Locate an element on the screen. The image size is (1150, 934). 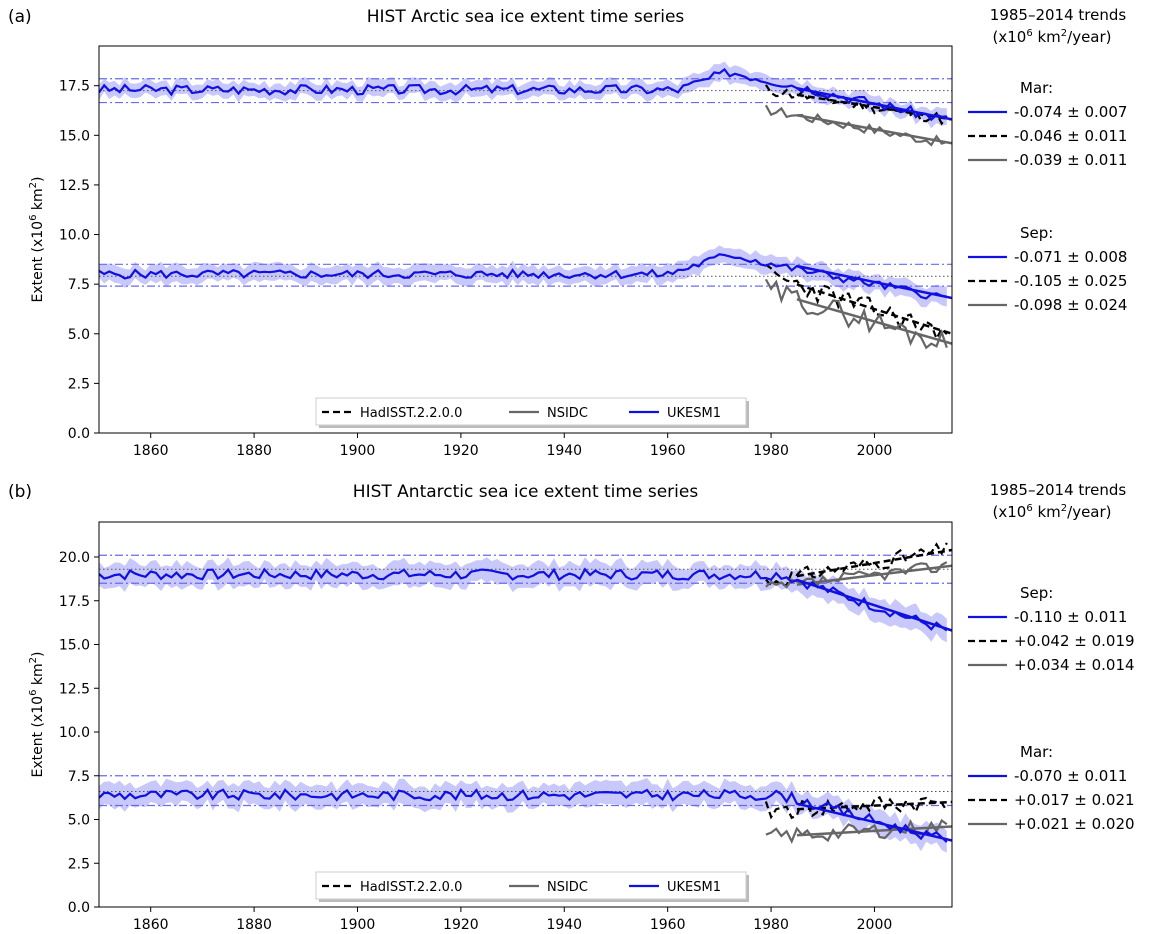
y-tick-label: 20.0 is located at coordinates (74, 558).